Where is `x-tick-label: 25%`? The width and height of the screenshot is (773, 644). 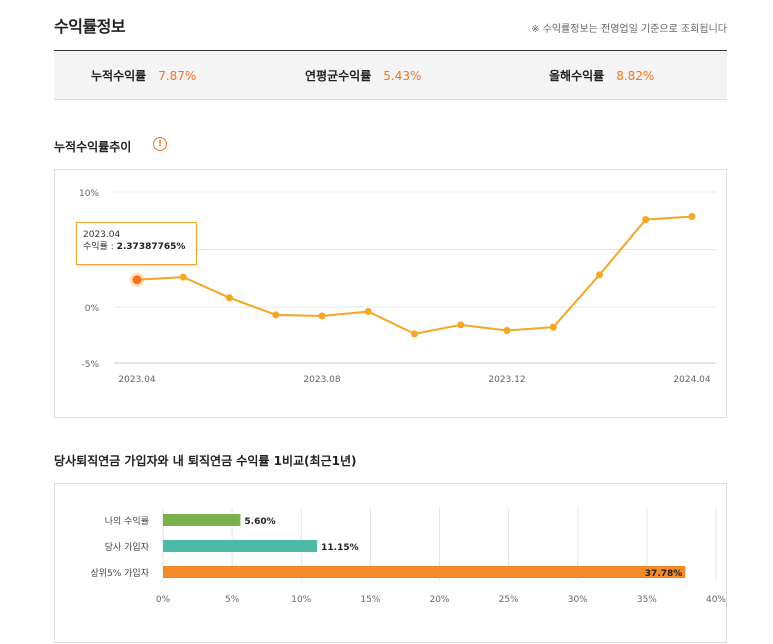 x-tick-label: 25% is located at coordinates (509, 600).